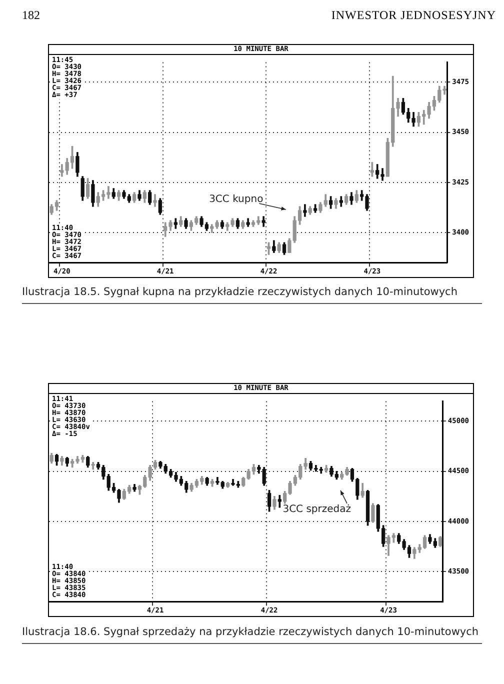 The image size is (504, 684). Describe the element at coordinates (317, 510) in the screenshot. I see `annotation: 3CC sprzedaż` at that location.